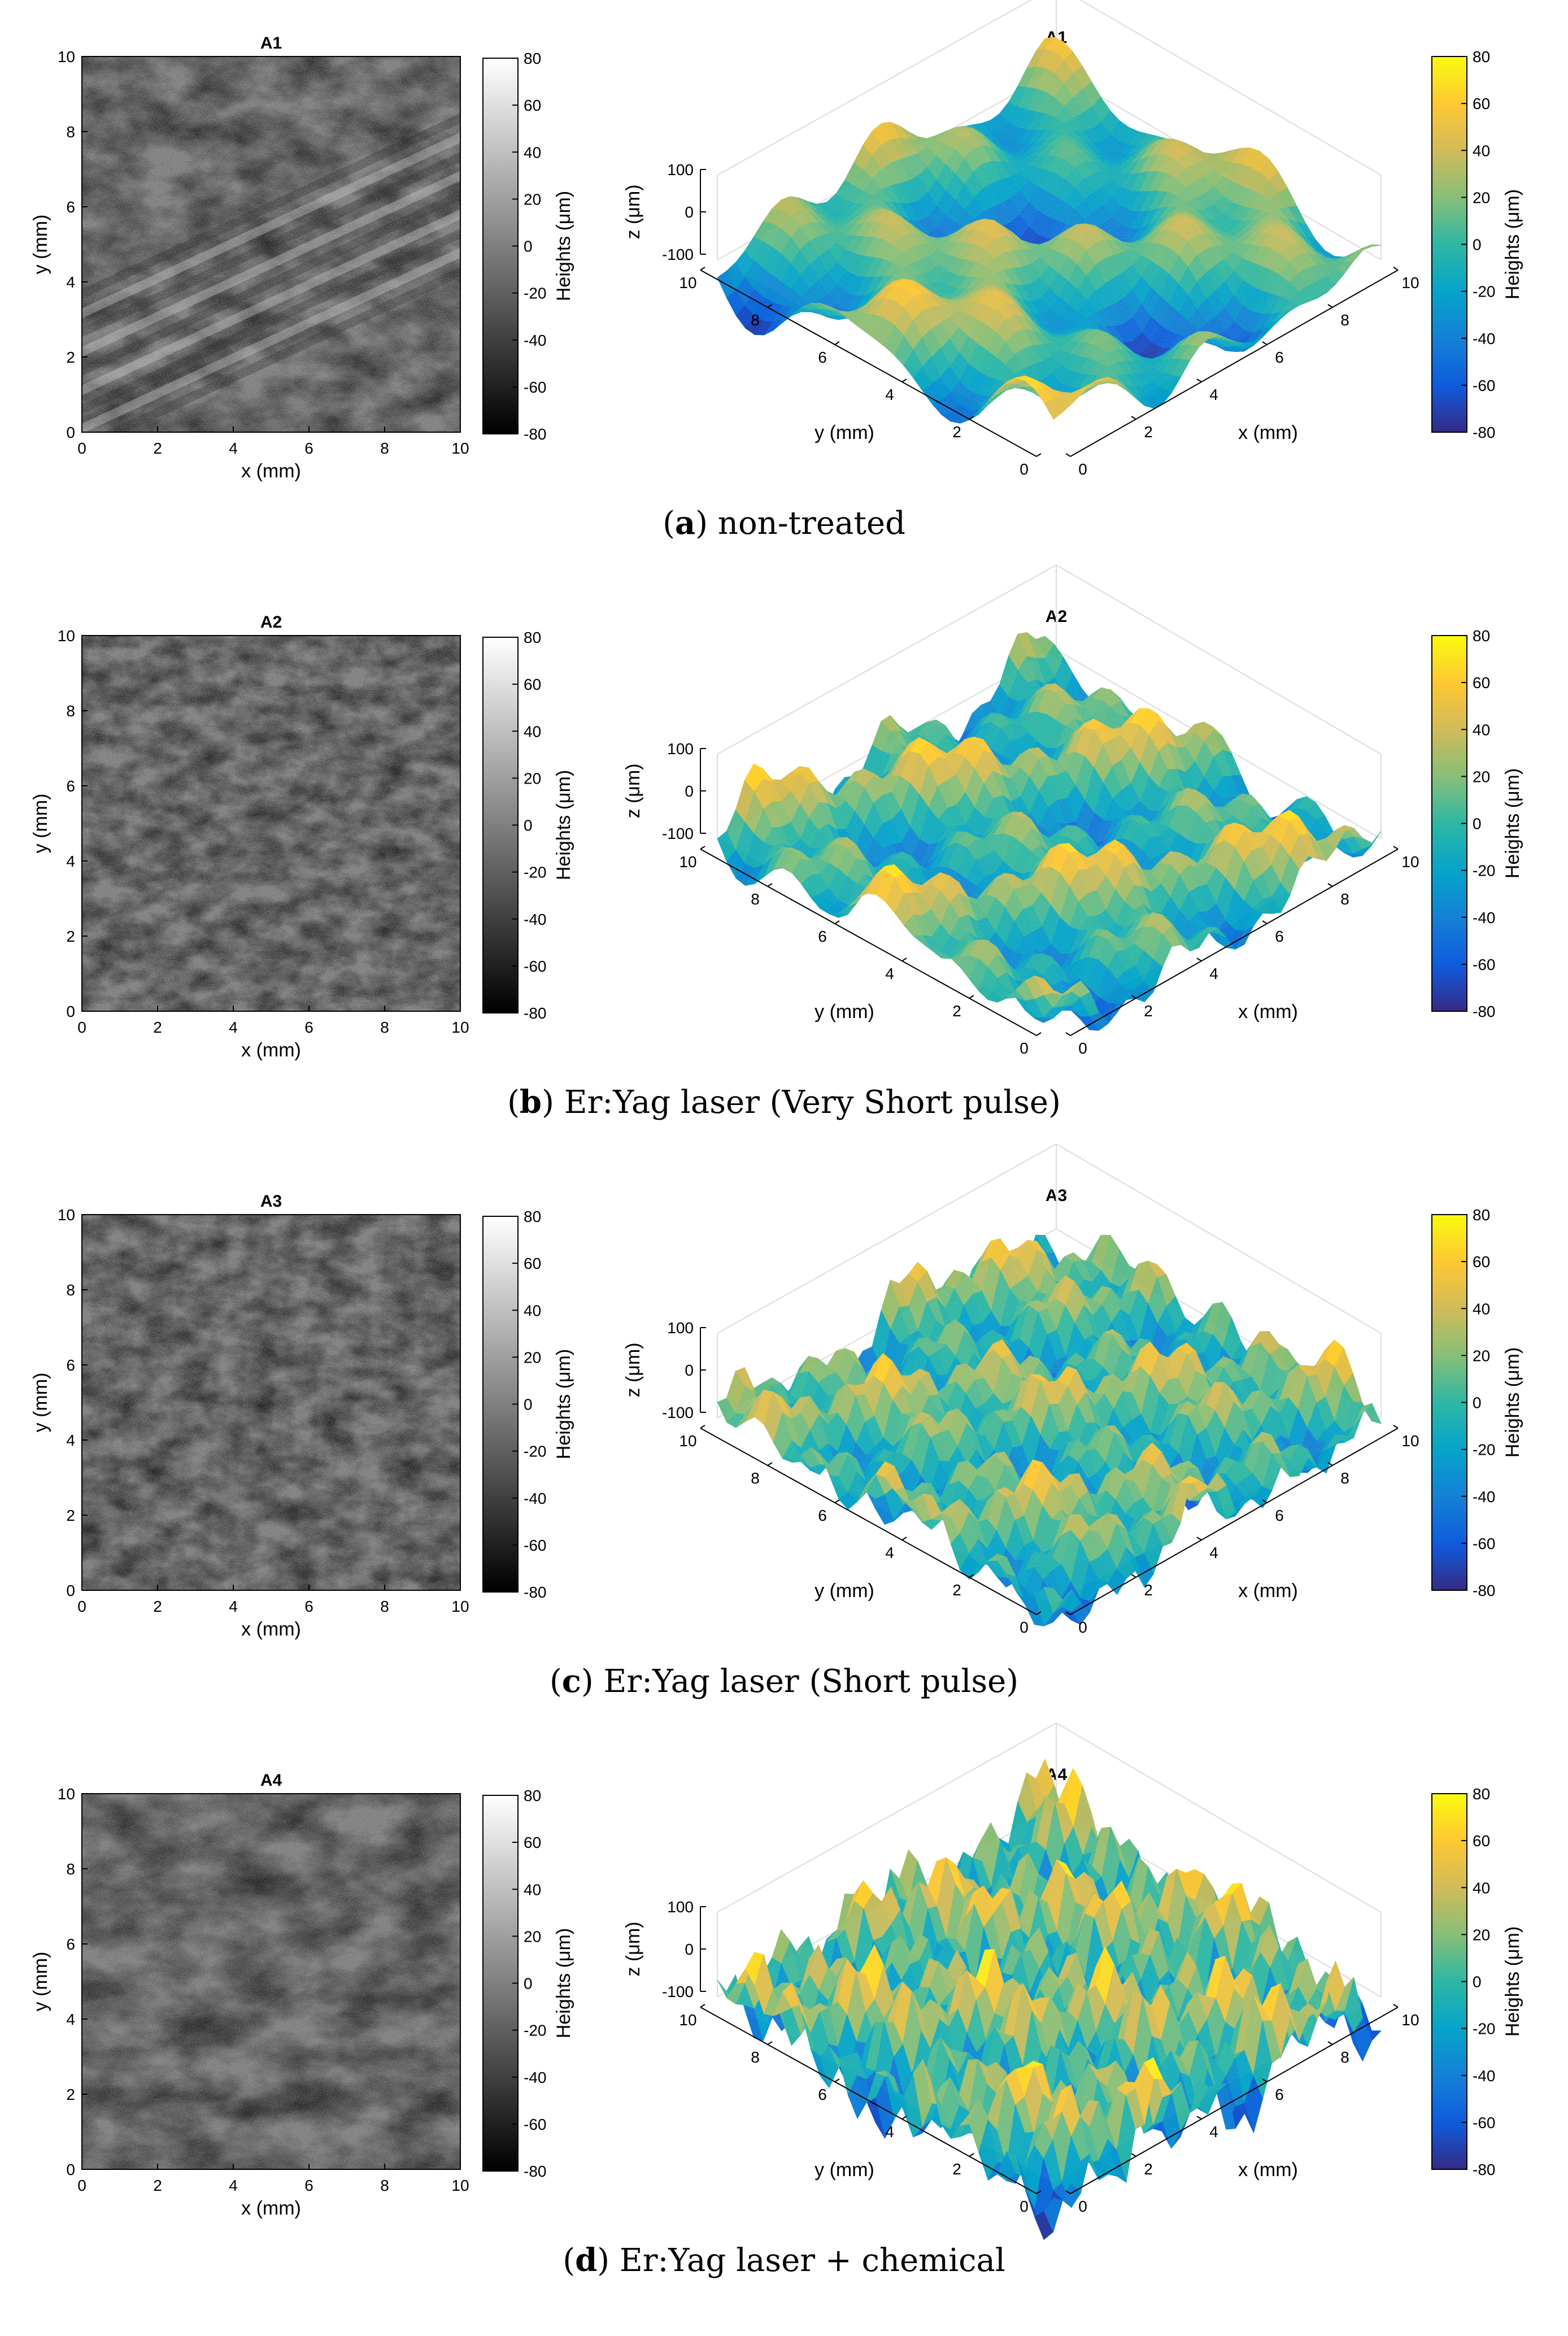 The width and height of the screenshot is (1568, 2336). Describe the element at coordinates (845, 1591) in the screenshot. I see `surface-y-axis-label: y (mm)` at that location.